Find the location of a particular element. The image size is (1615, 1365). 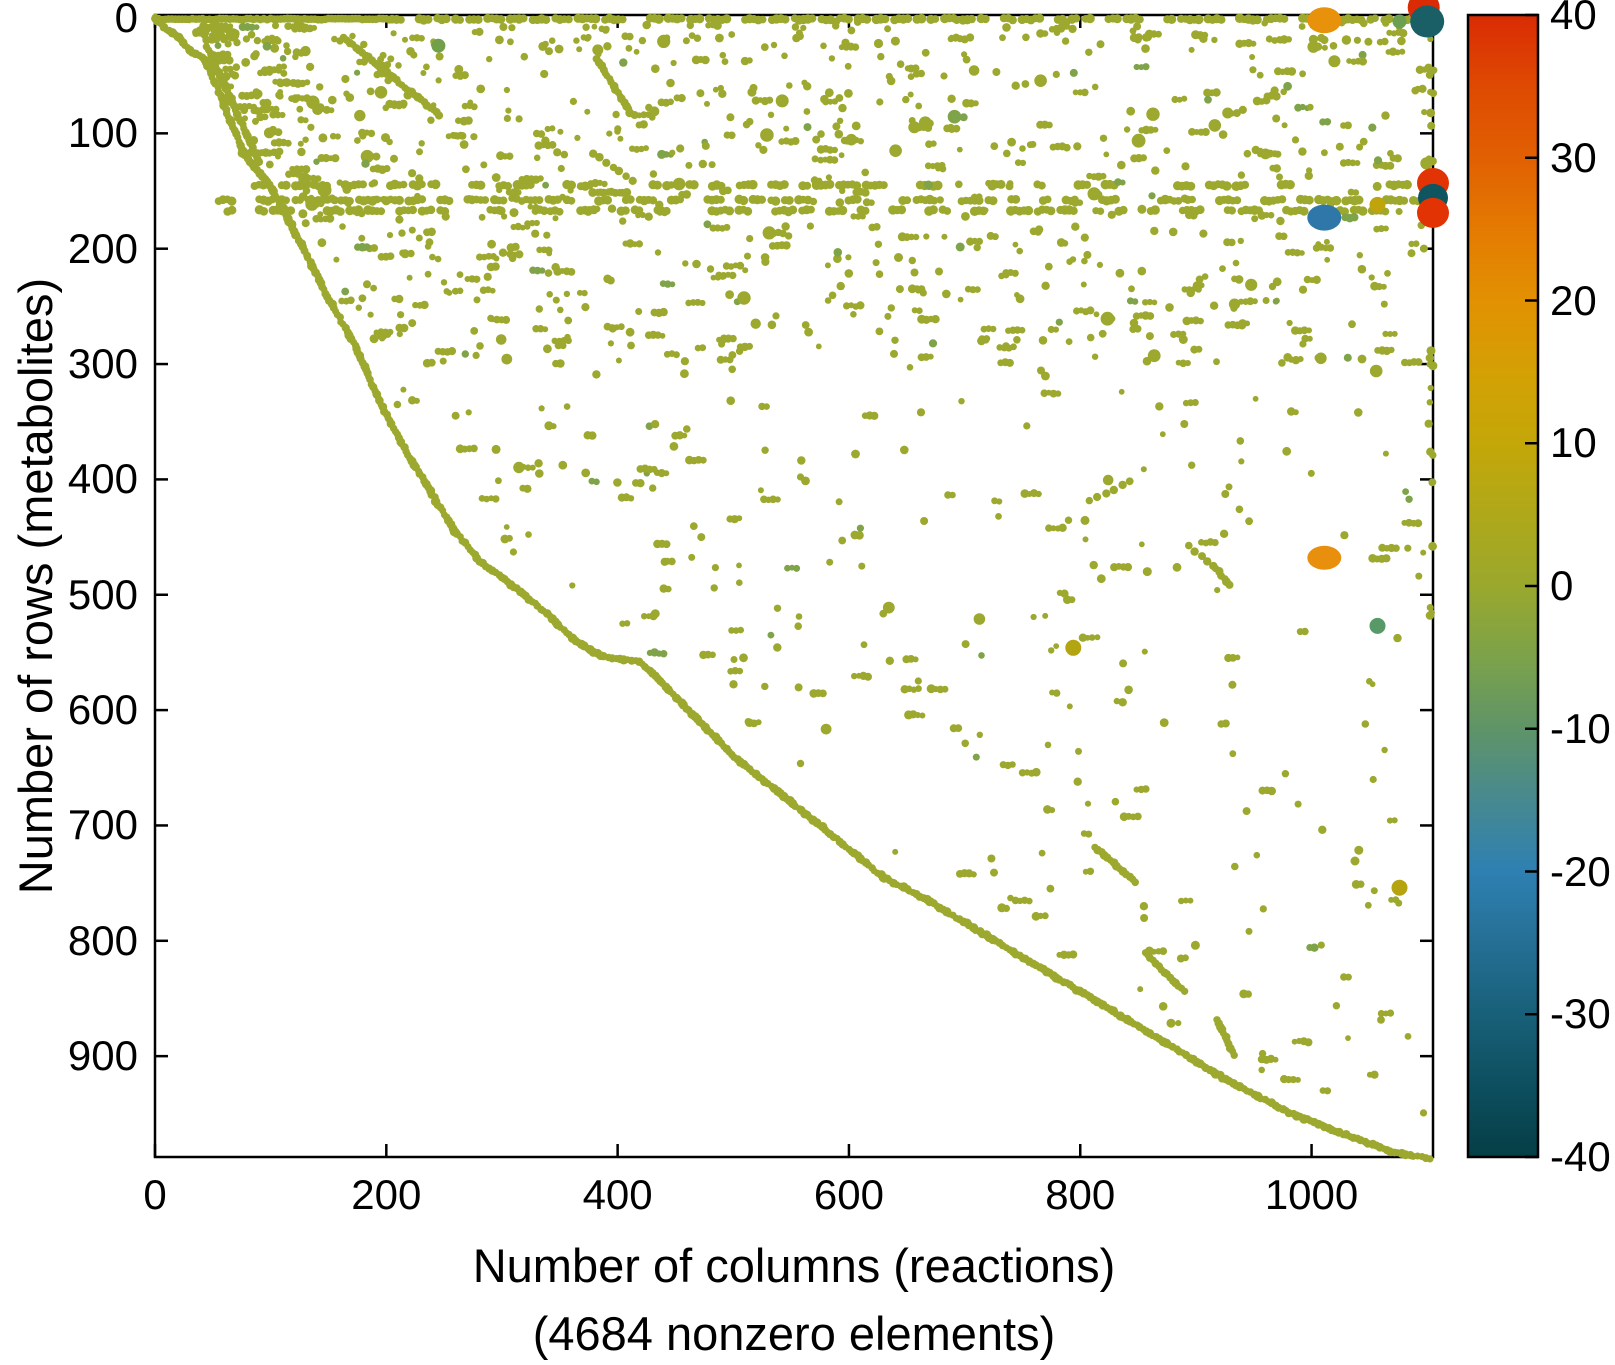

x-tick-label: 600 is located at coordinates (848, 1194).